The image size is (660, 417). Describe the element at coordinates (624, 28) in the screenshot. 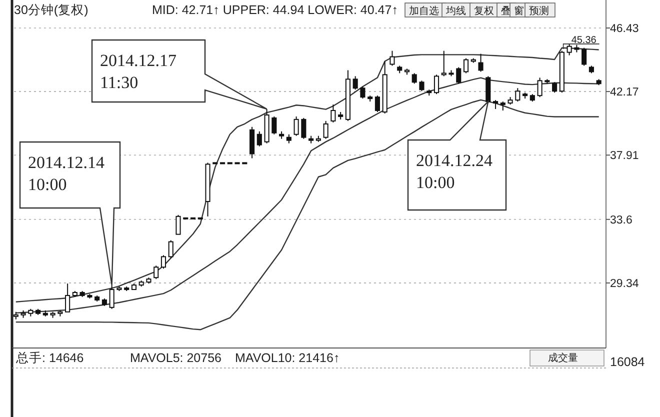

I see `y-tick-label: 46.43` at that location.